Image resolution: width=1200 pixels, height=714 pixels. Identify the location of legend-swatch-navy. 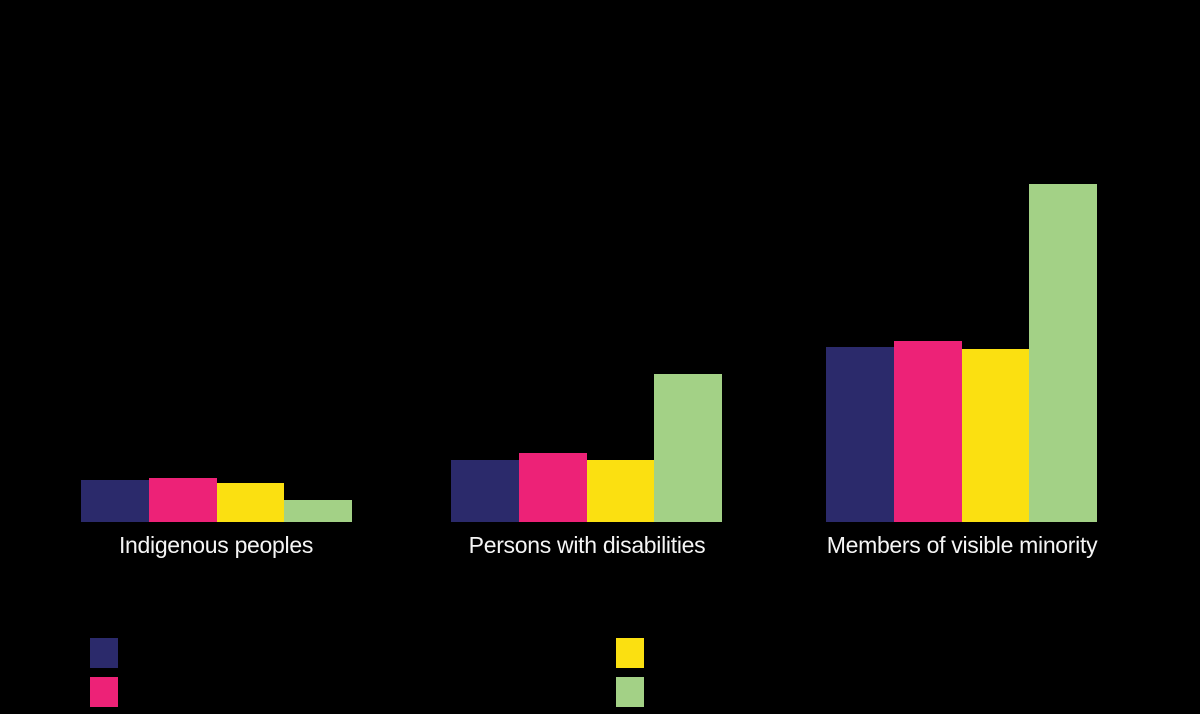
(104, 653).